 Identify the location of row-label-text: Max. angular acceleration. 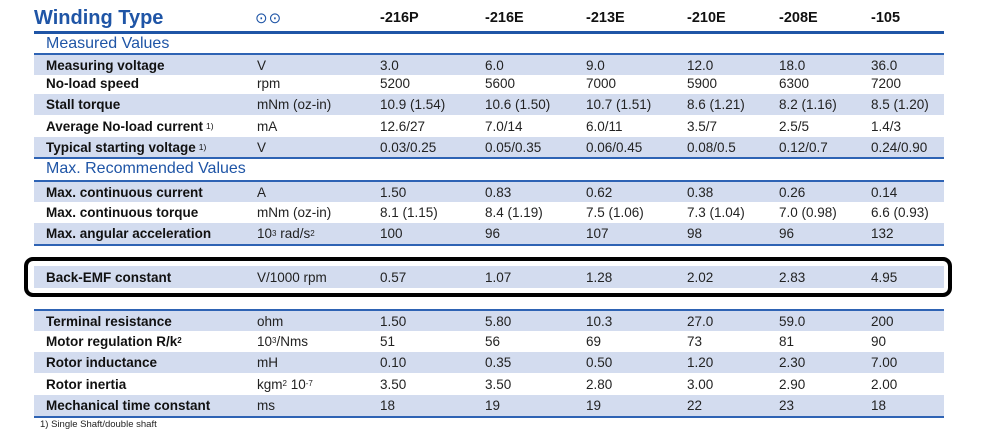
(129, 233).